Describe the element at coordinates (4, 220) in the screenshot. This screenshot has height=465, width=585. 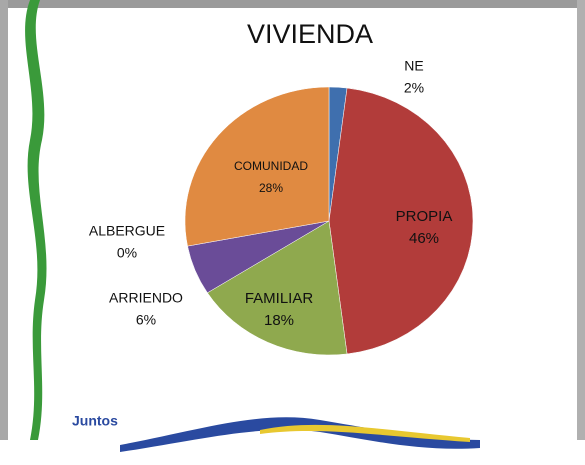
I see `left-border` at that location.